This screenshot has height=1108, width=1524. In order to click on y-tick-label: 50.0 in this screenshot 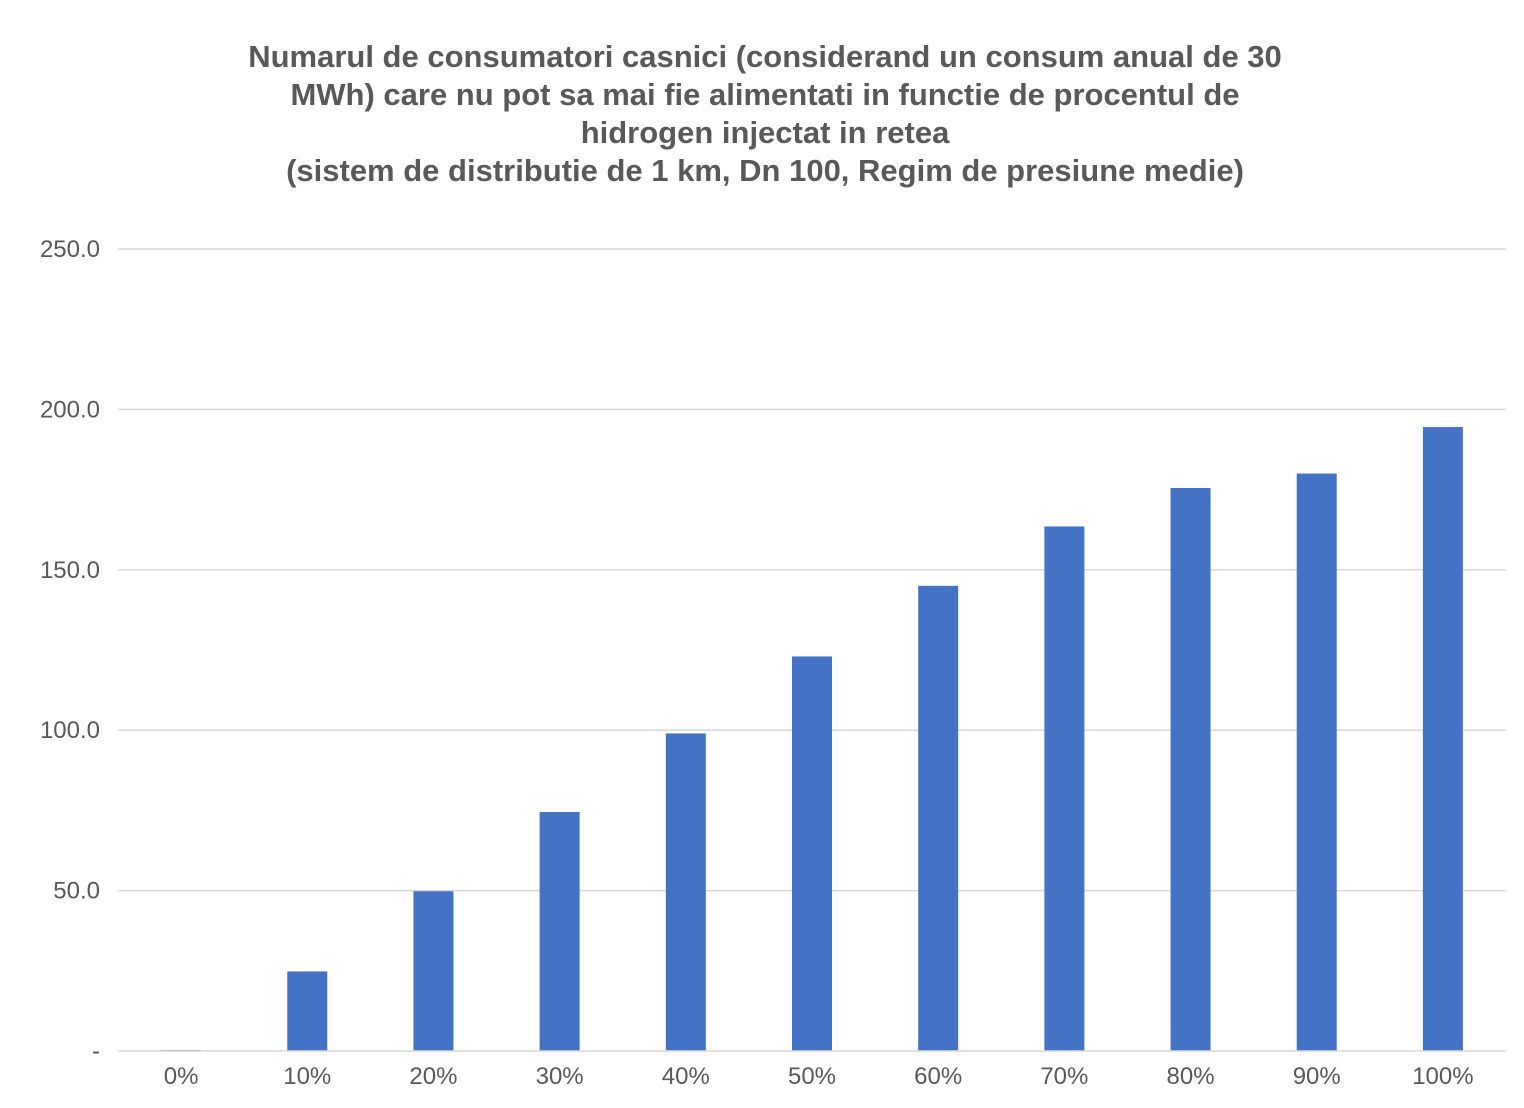, I will do `click(76, 891)`.